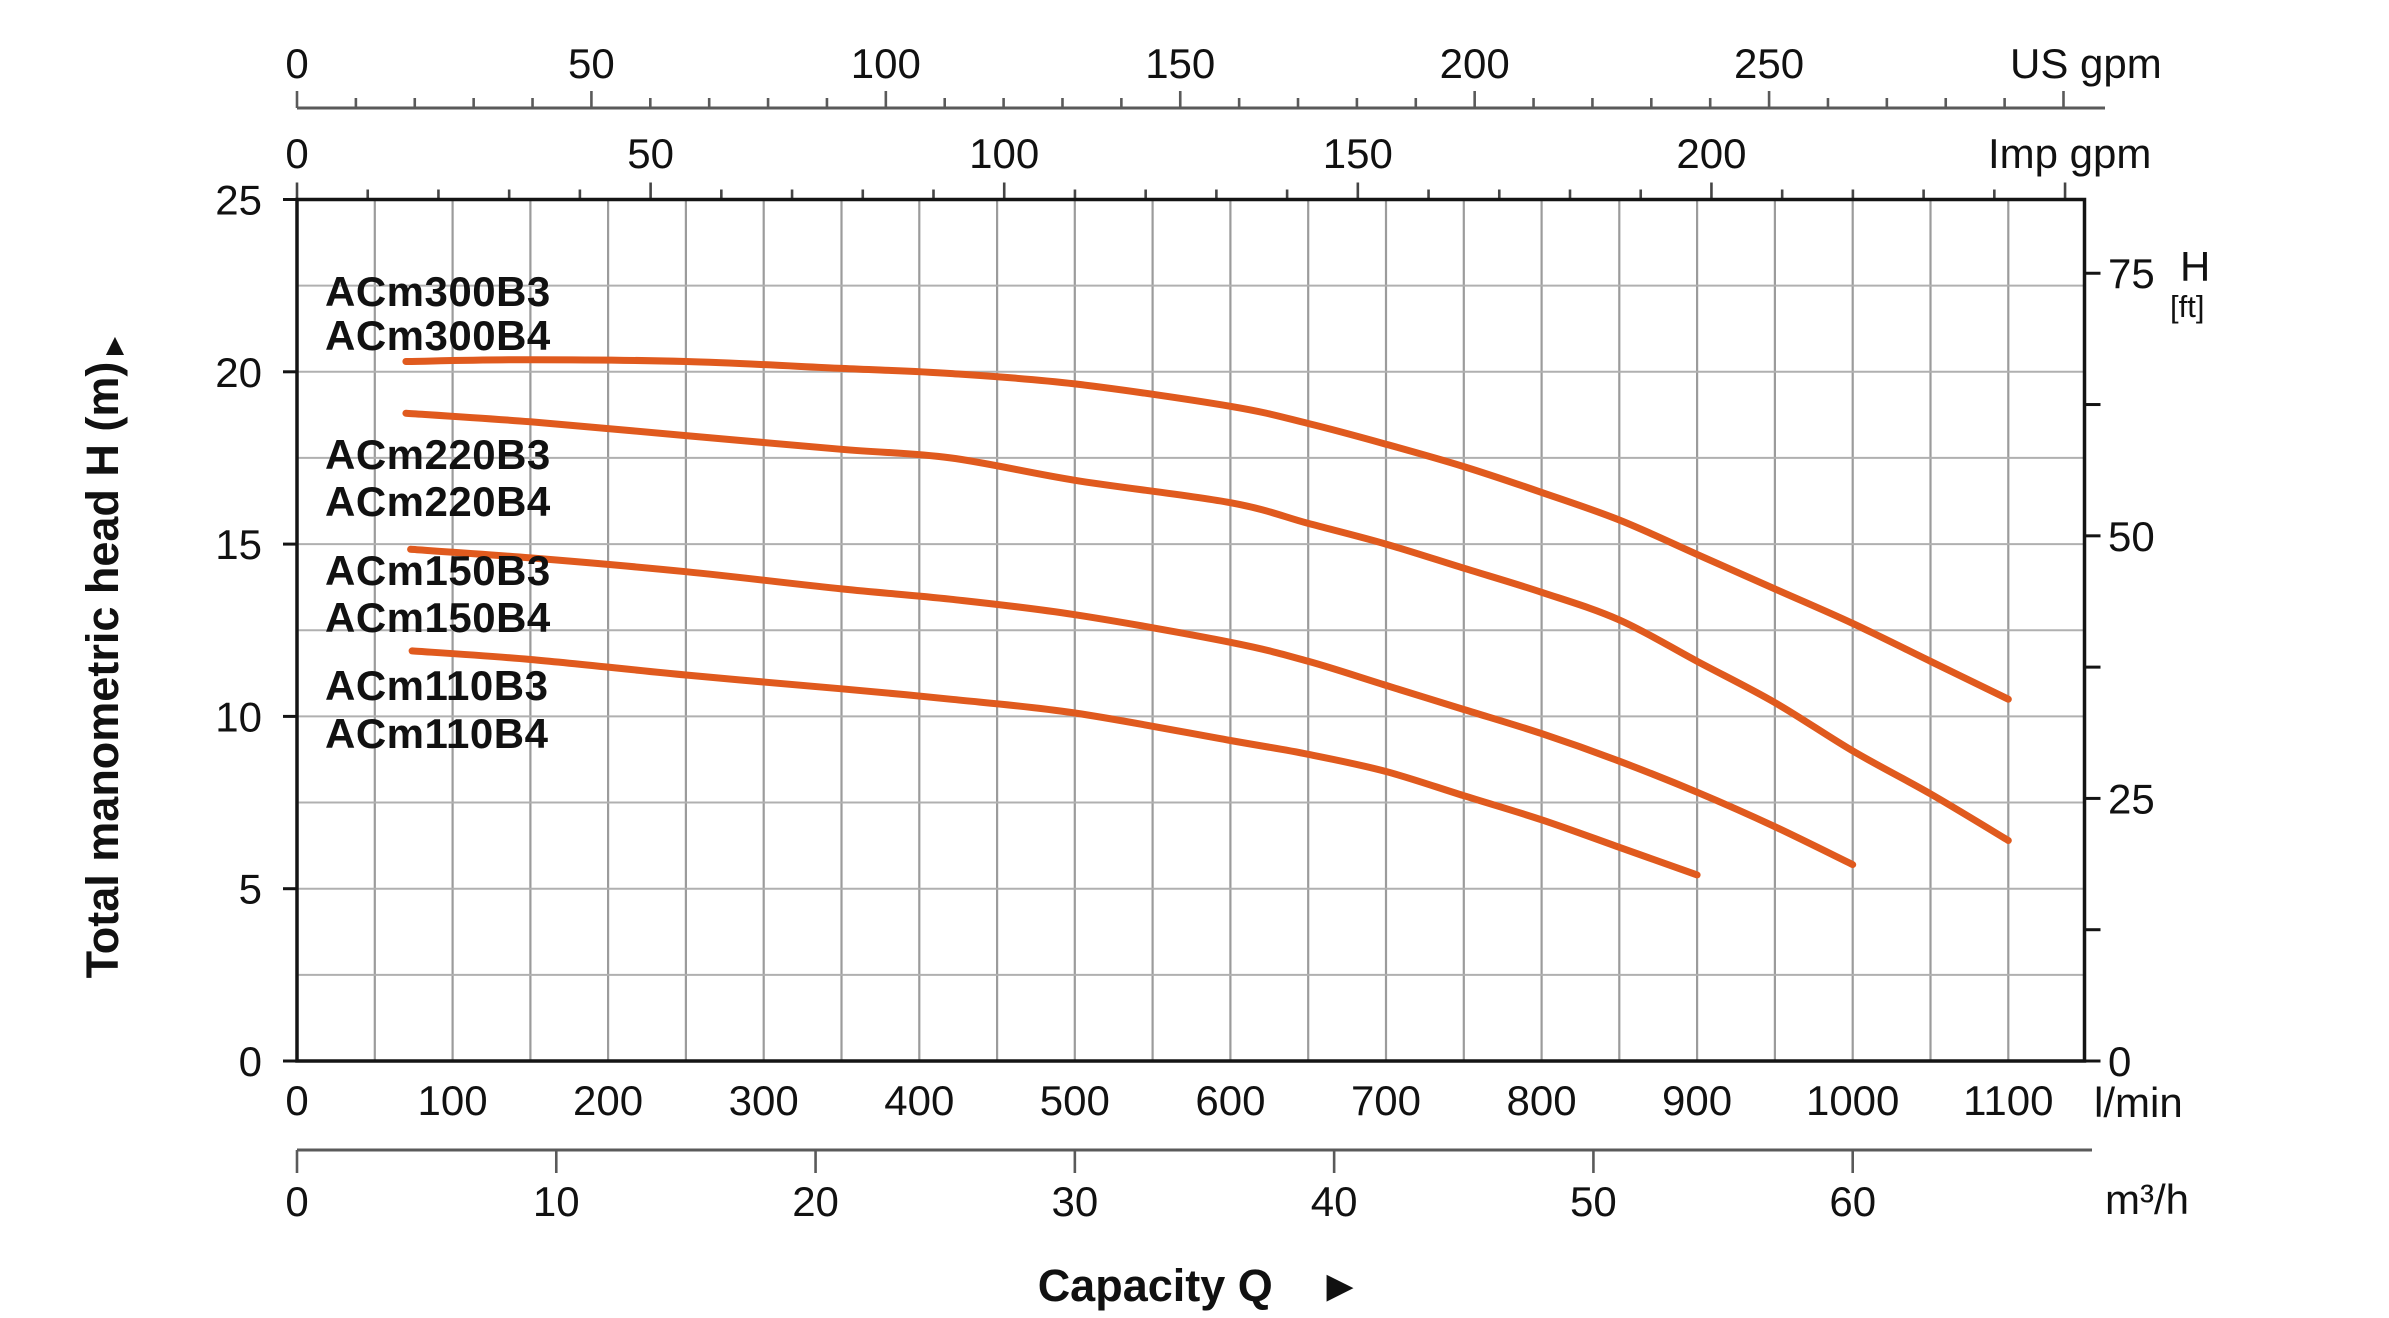 This screenshot has width=2389, height=1318. Describe the element at coordinates (1593, 1201) in the screenshot. I see `m3h-tick-label: 50` at that location.